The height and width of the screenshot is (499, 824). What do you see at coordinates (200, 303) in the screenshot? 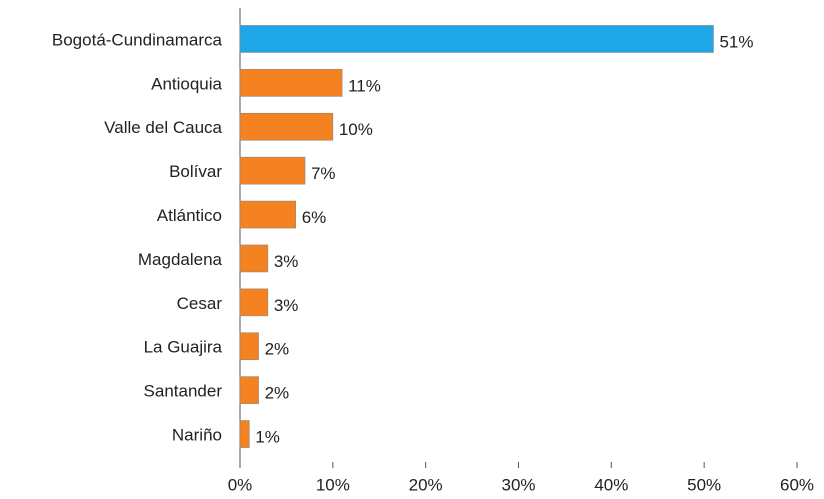
I see `y-tick-label: Cesar` at bounding box center [200, 303].